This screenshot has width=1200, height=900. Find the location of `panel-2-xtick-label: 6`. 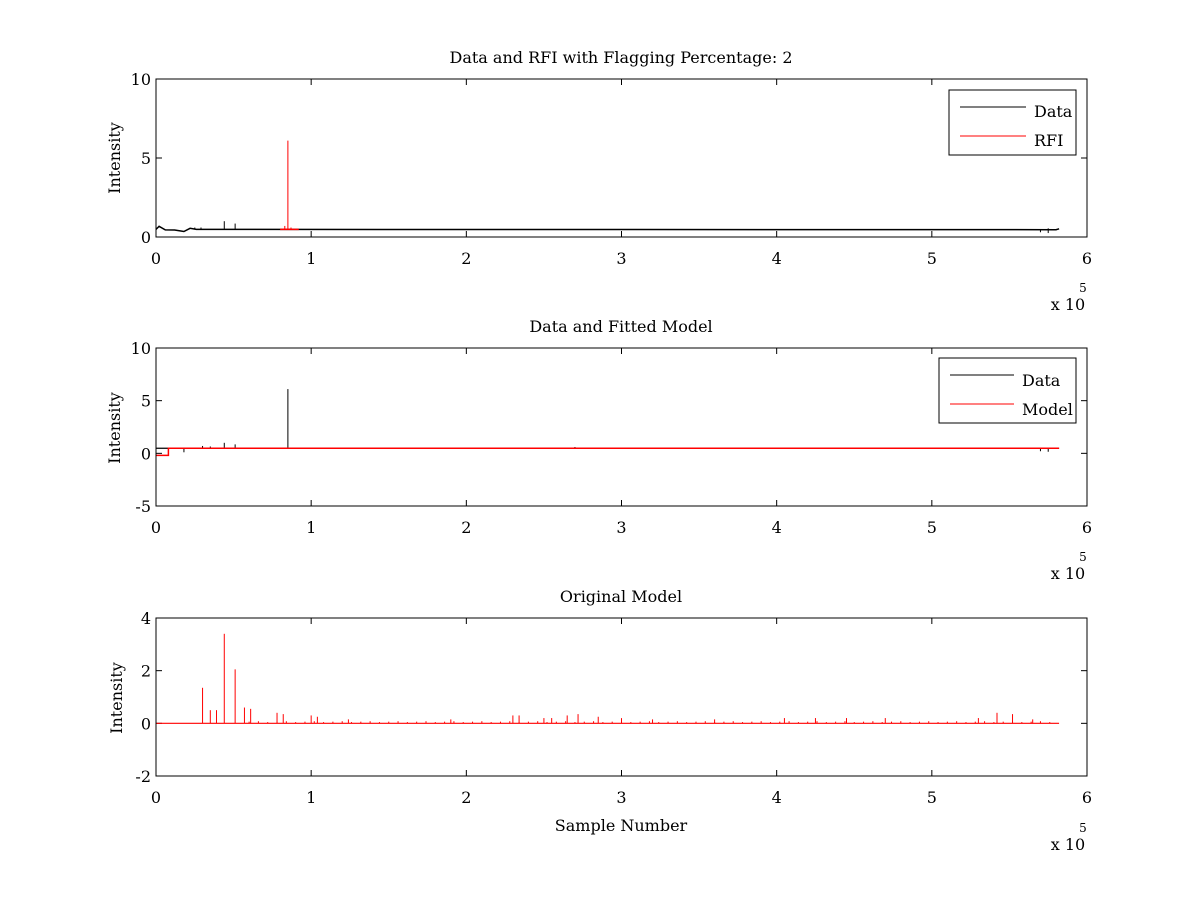

panel-2-xtick-label: 6 is located at coordinates (1087, 527).